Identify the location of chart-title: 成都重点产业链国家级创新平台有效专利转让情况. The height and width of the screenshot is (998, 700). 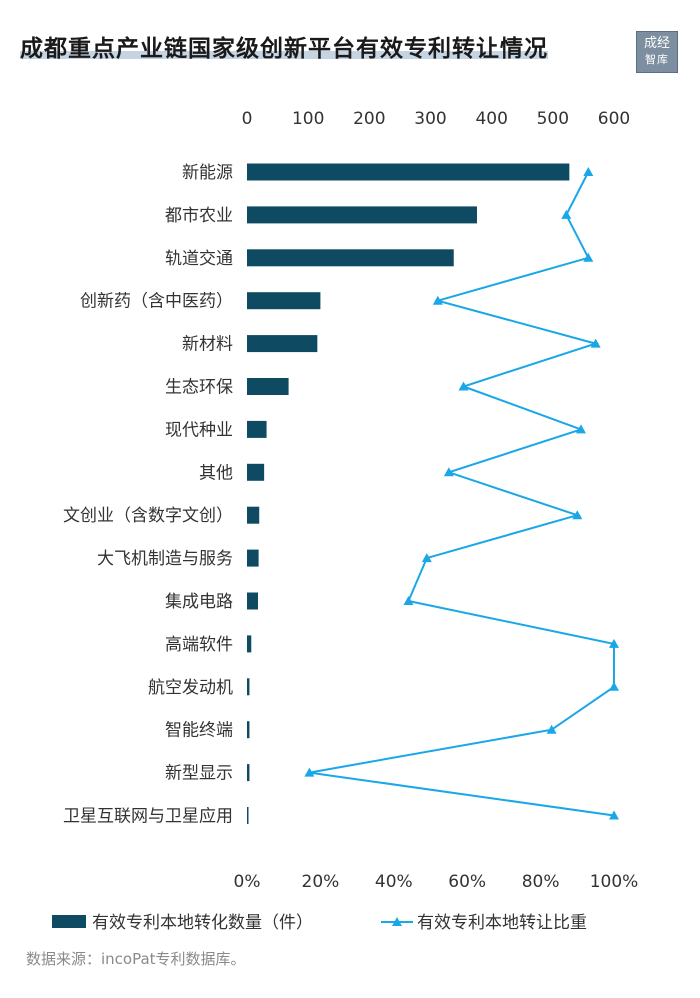
(312, 49).